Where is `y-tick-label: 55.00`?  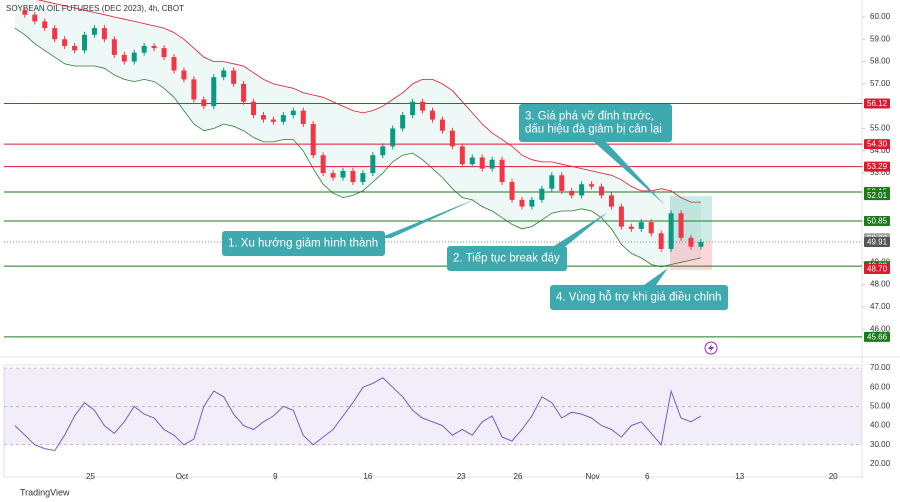
y-tick-label: 55.00 is located at coordinates (880, 128).